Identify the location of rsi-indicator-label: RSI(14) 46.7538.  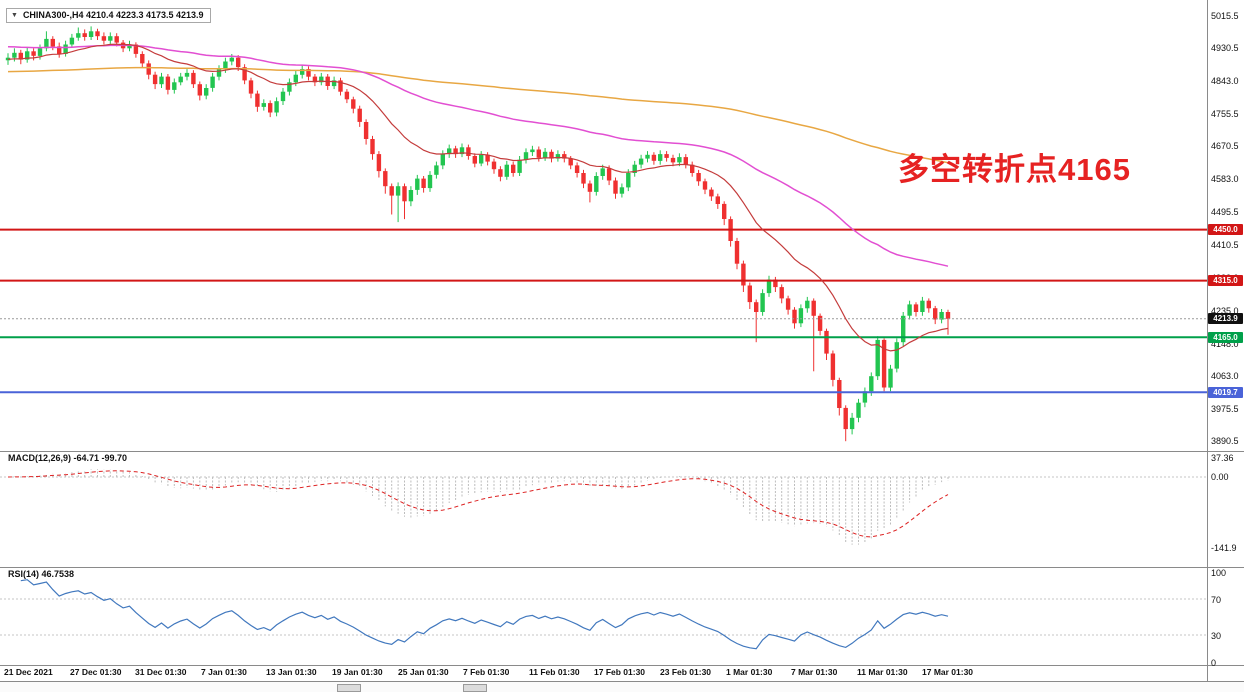
(41, 574).